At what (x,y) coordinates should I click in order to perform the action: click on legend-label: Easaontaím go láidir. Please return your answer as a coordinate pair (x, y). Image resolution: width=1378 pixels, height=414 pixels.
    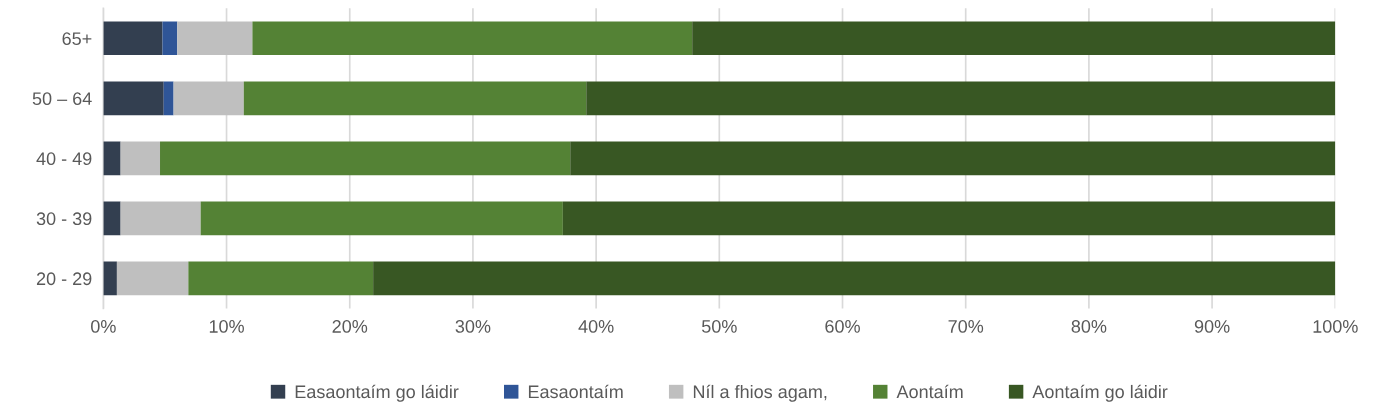
    Looking at the image, I should click on (377, 393).